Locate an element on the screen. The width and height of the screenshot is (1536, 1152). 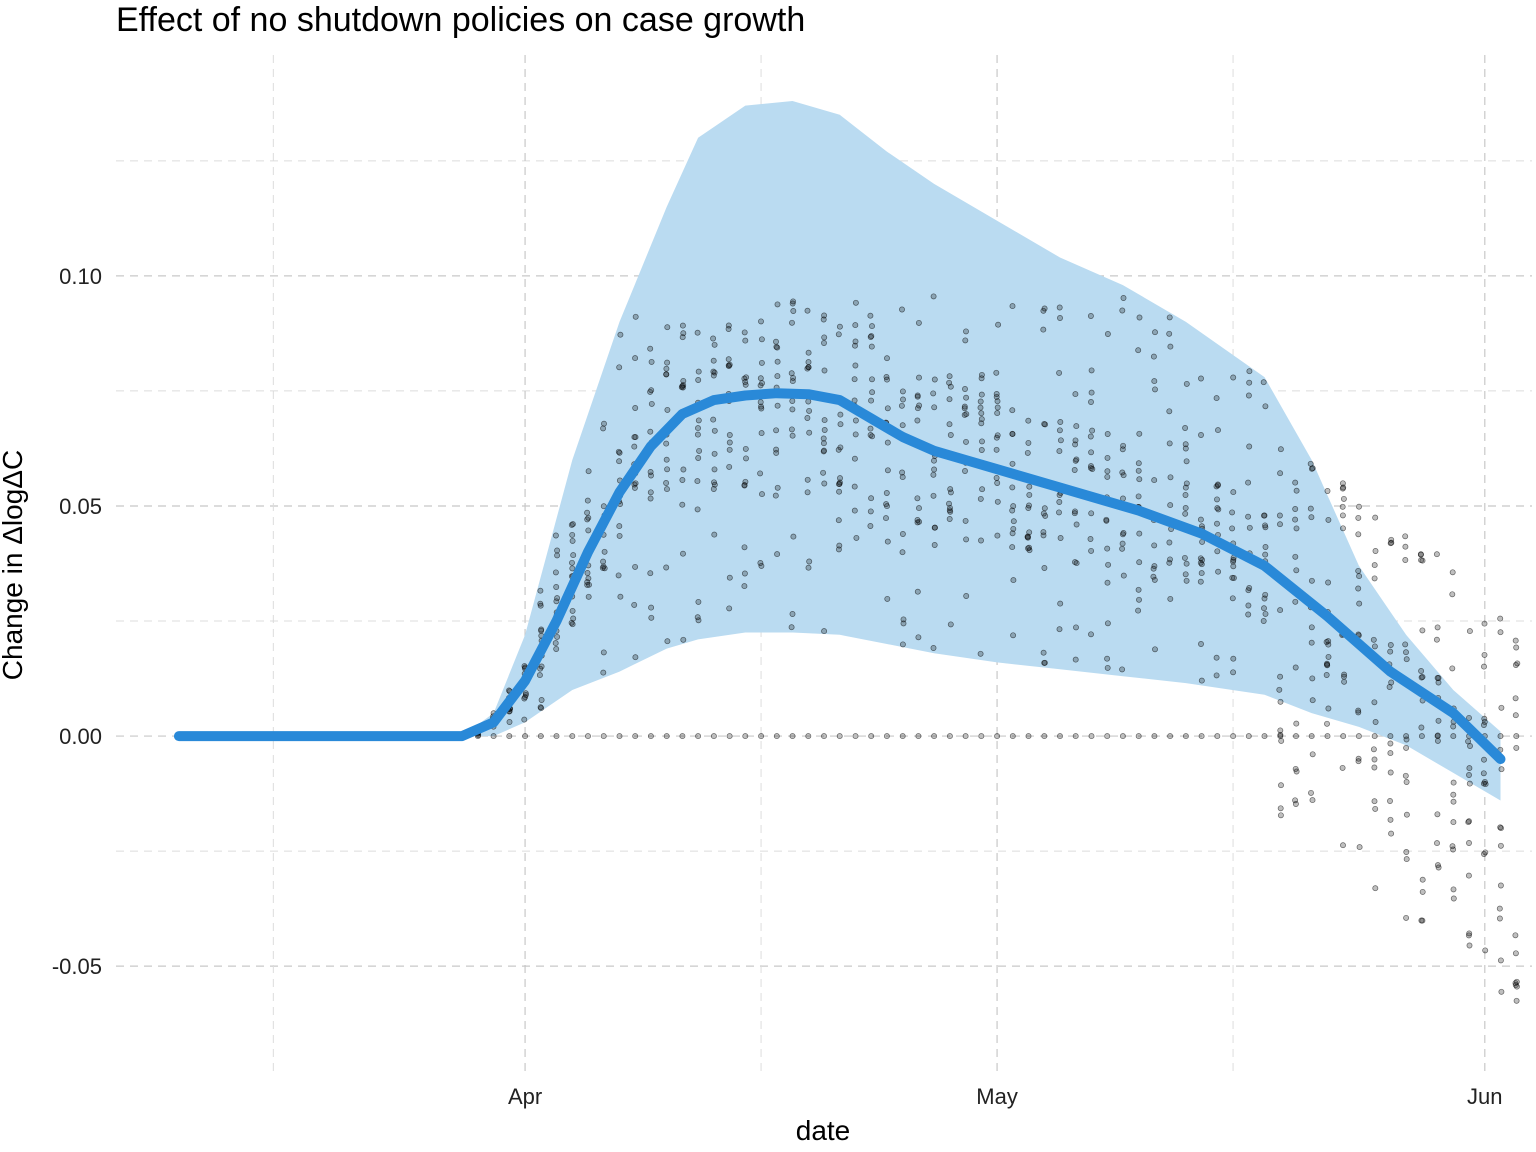
x-axis-title: date is located at coordinates (823, 1130).